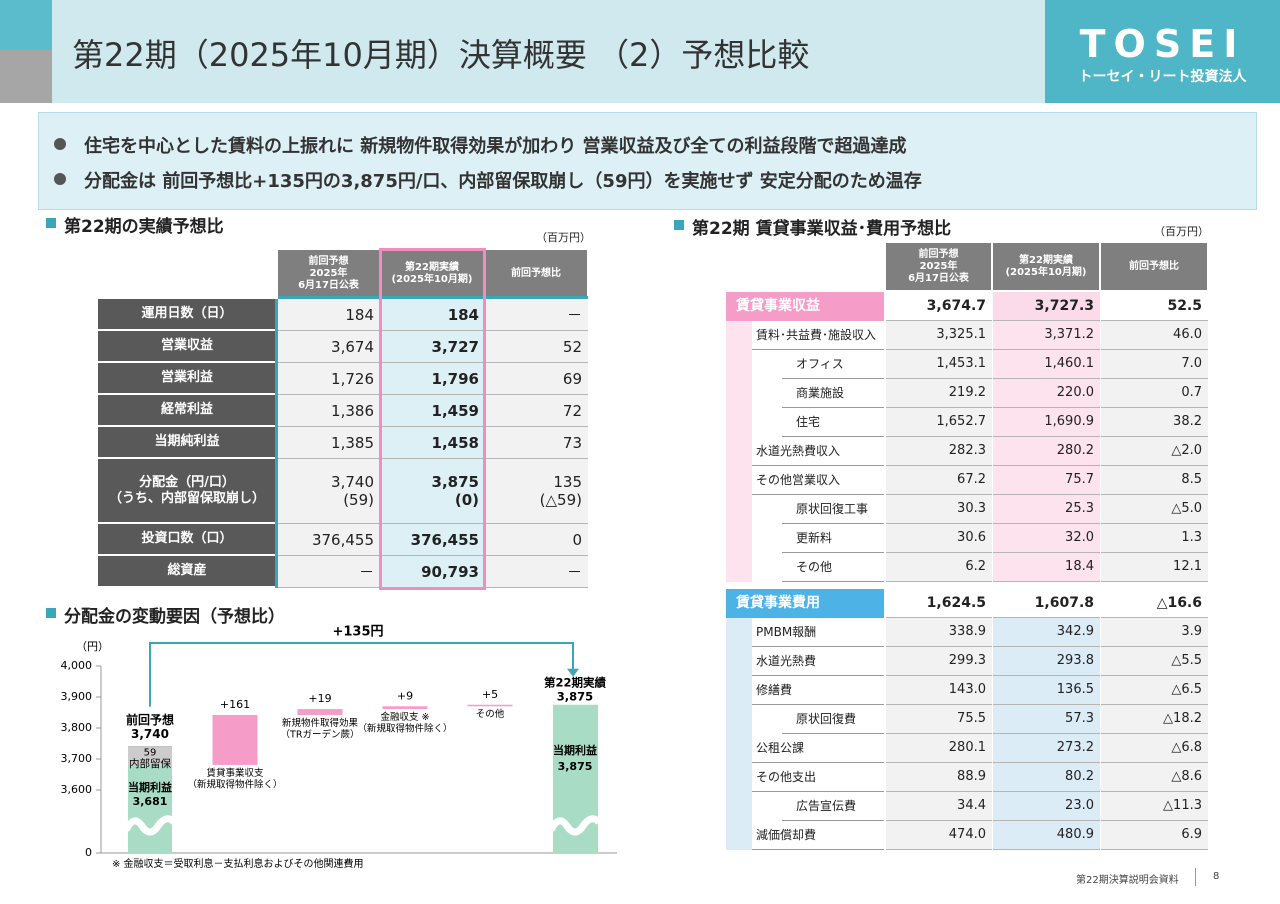 The height and width of the screenshot is (904, 1280). I want to click on logo: TOSEI, so click(1162, 44).